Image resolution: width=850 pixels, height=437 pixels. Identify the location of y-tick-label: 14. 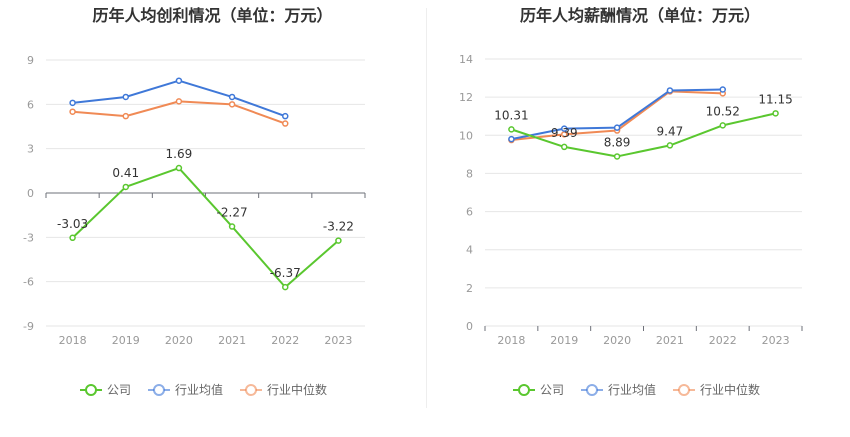
(466, 59).